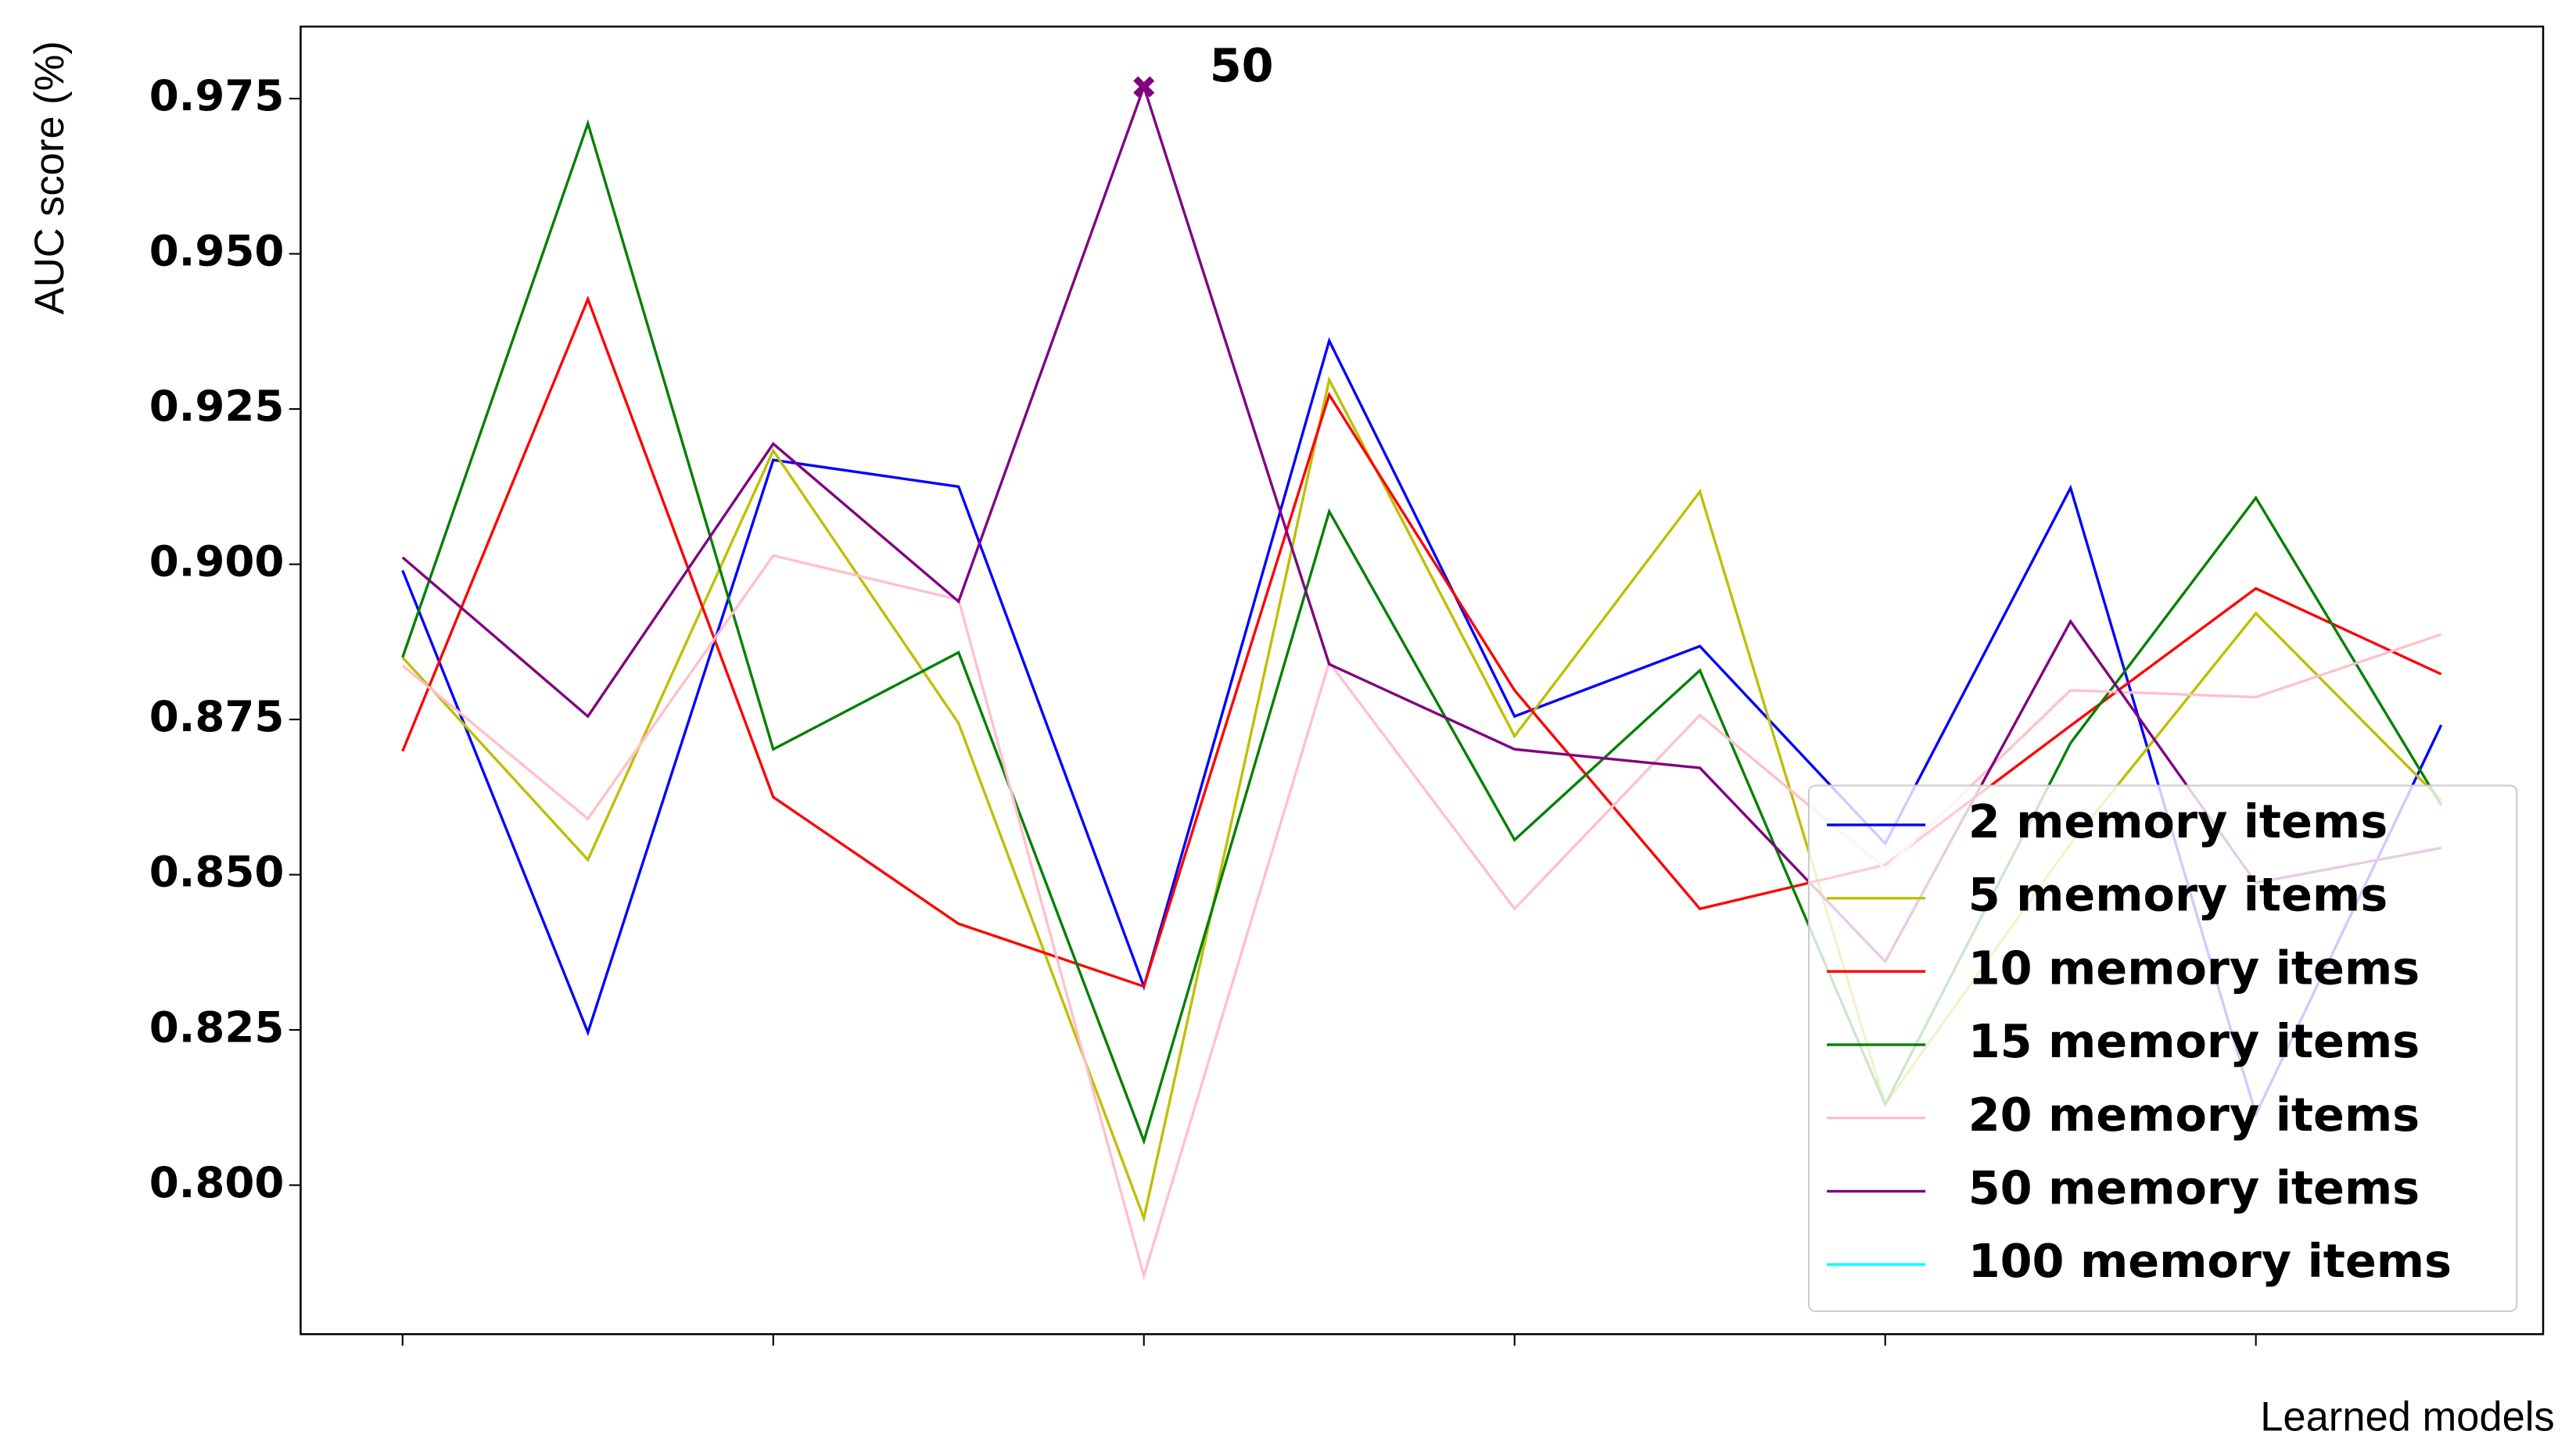  Describe the element at coordinates (2194, 1188) in the screenshot. I see `legend-label: 50 memory items` at that location.